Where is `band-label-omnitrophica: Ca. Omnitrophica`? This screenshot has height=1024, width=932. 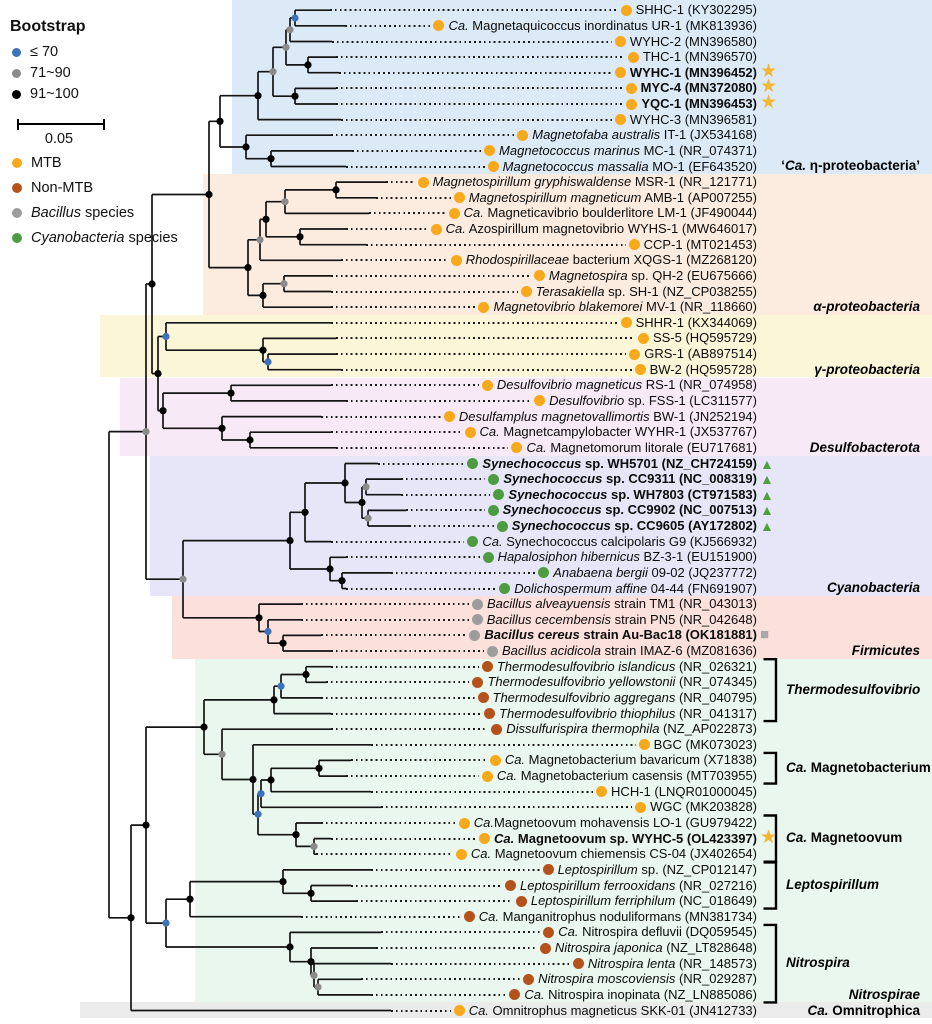 band-label-omnitrophica: Ca. Omnitrophica is located at coordinates (863, 1011).